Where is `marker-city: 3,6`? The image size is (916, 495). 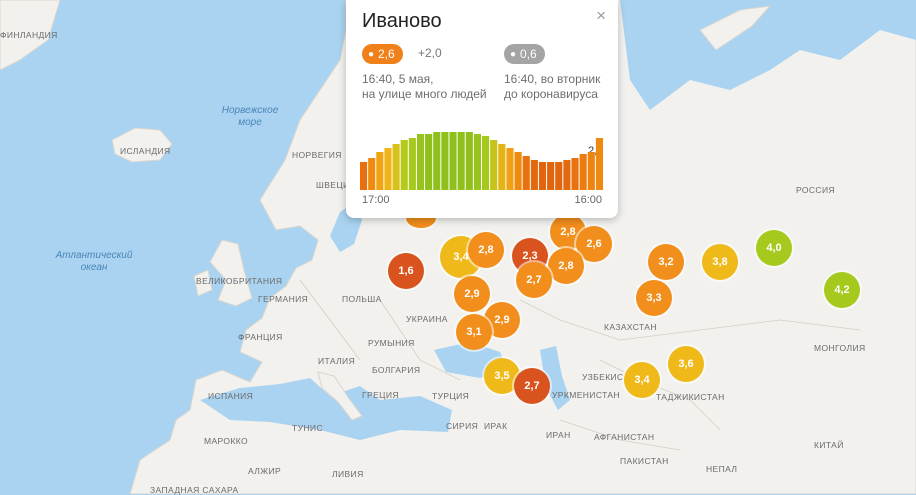 marker-city: 3,6 is located at coordinates (686, 364).